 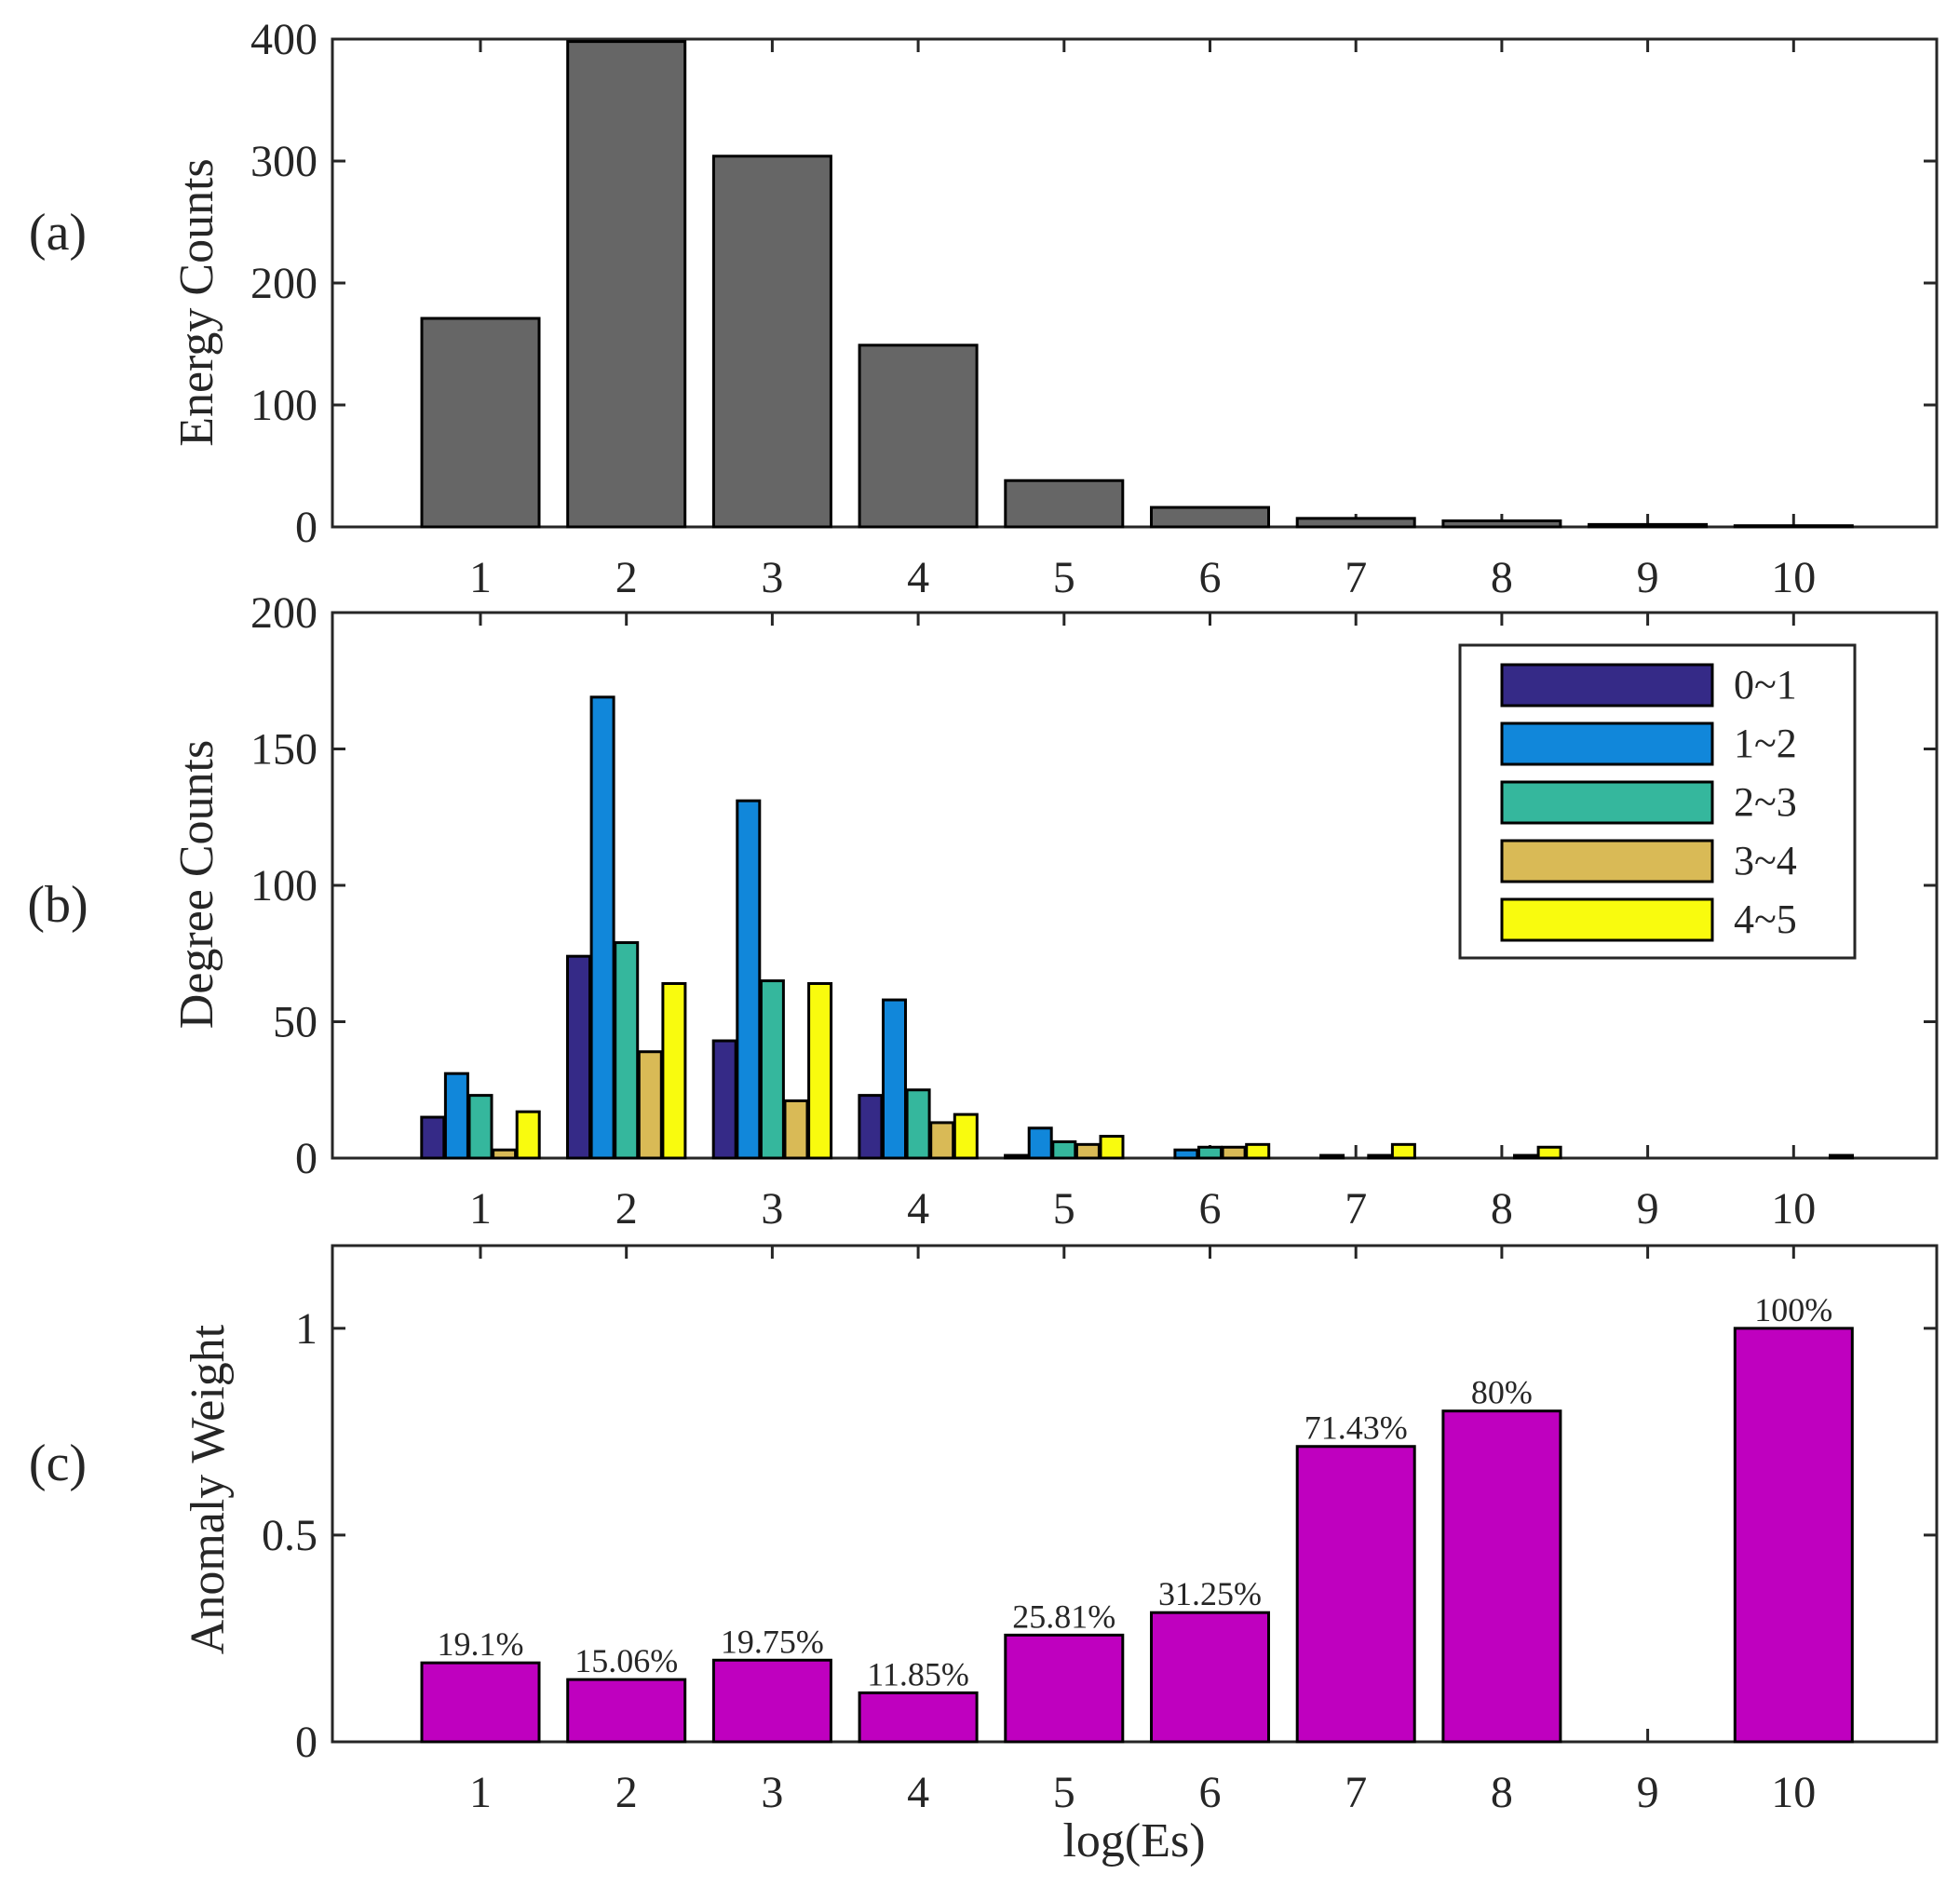 What do you see at coordinates (284, 750) in the screenshot?
I see `y-tick-label: 150` at bounding box center [284, 750].